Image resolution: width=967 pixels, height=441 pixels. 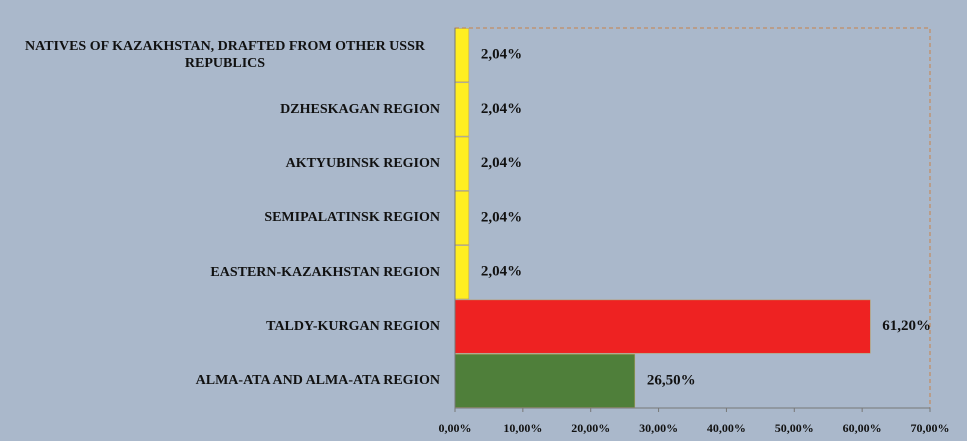 I want to click on x-tick-label: 50,00%, so click(x=794, y=428).